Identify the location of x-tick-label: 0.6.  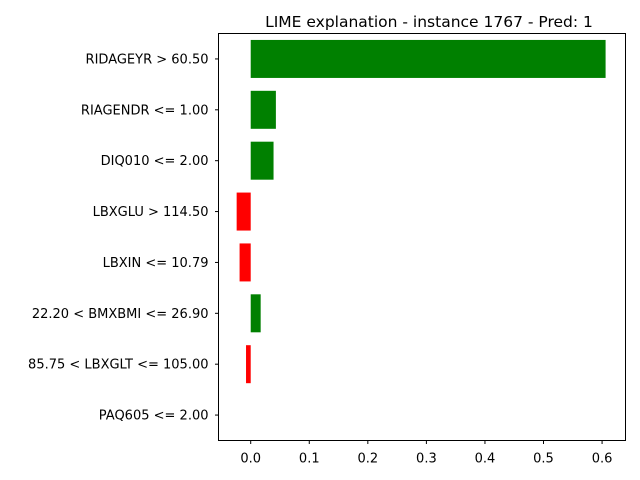
(602, 459).